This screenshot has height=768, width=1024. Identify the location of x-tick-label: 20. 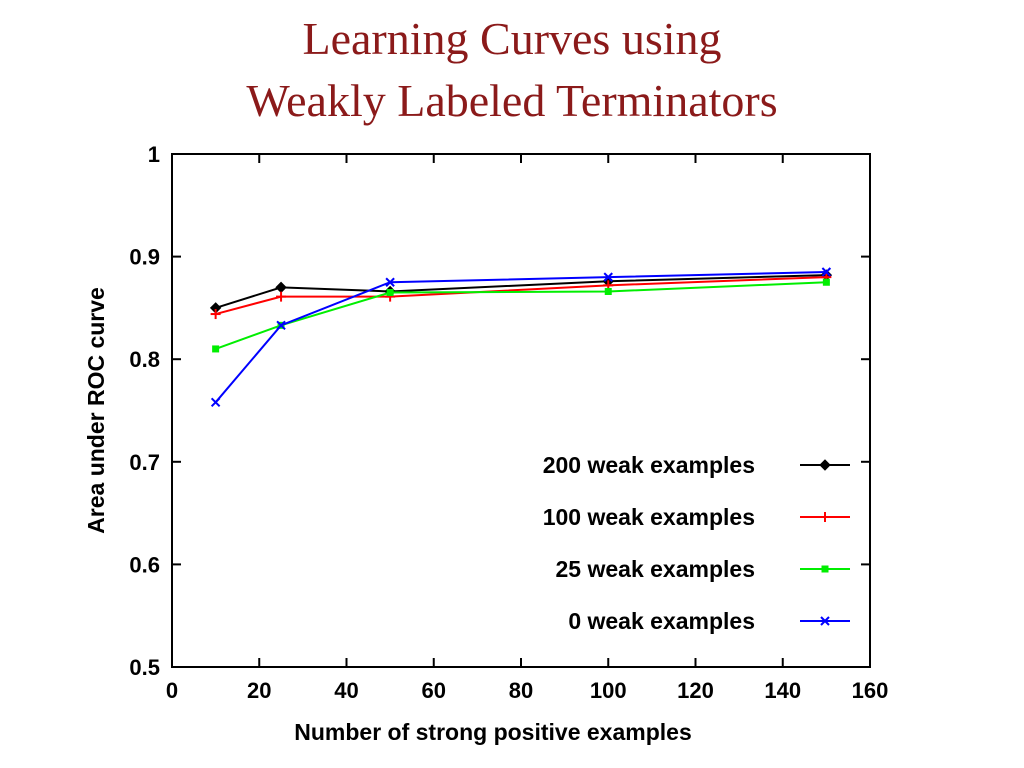
(259, 690).